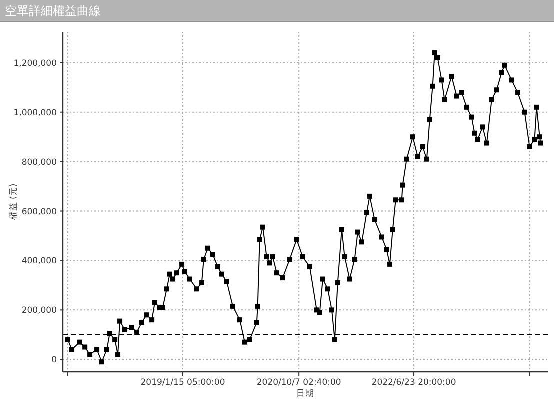 This screenshot has width=554, height=399. Describe the element at coordinates (299, 383) in the screenshot. I see `x-tick-label: 2020/10/7 02:40:00` at that location.